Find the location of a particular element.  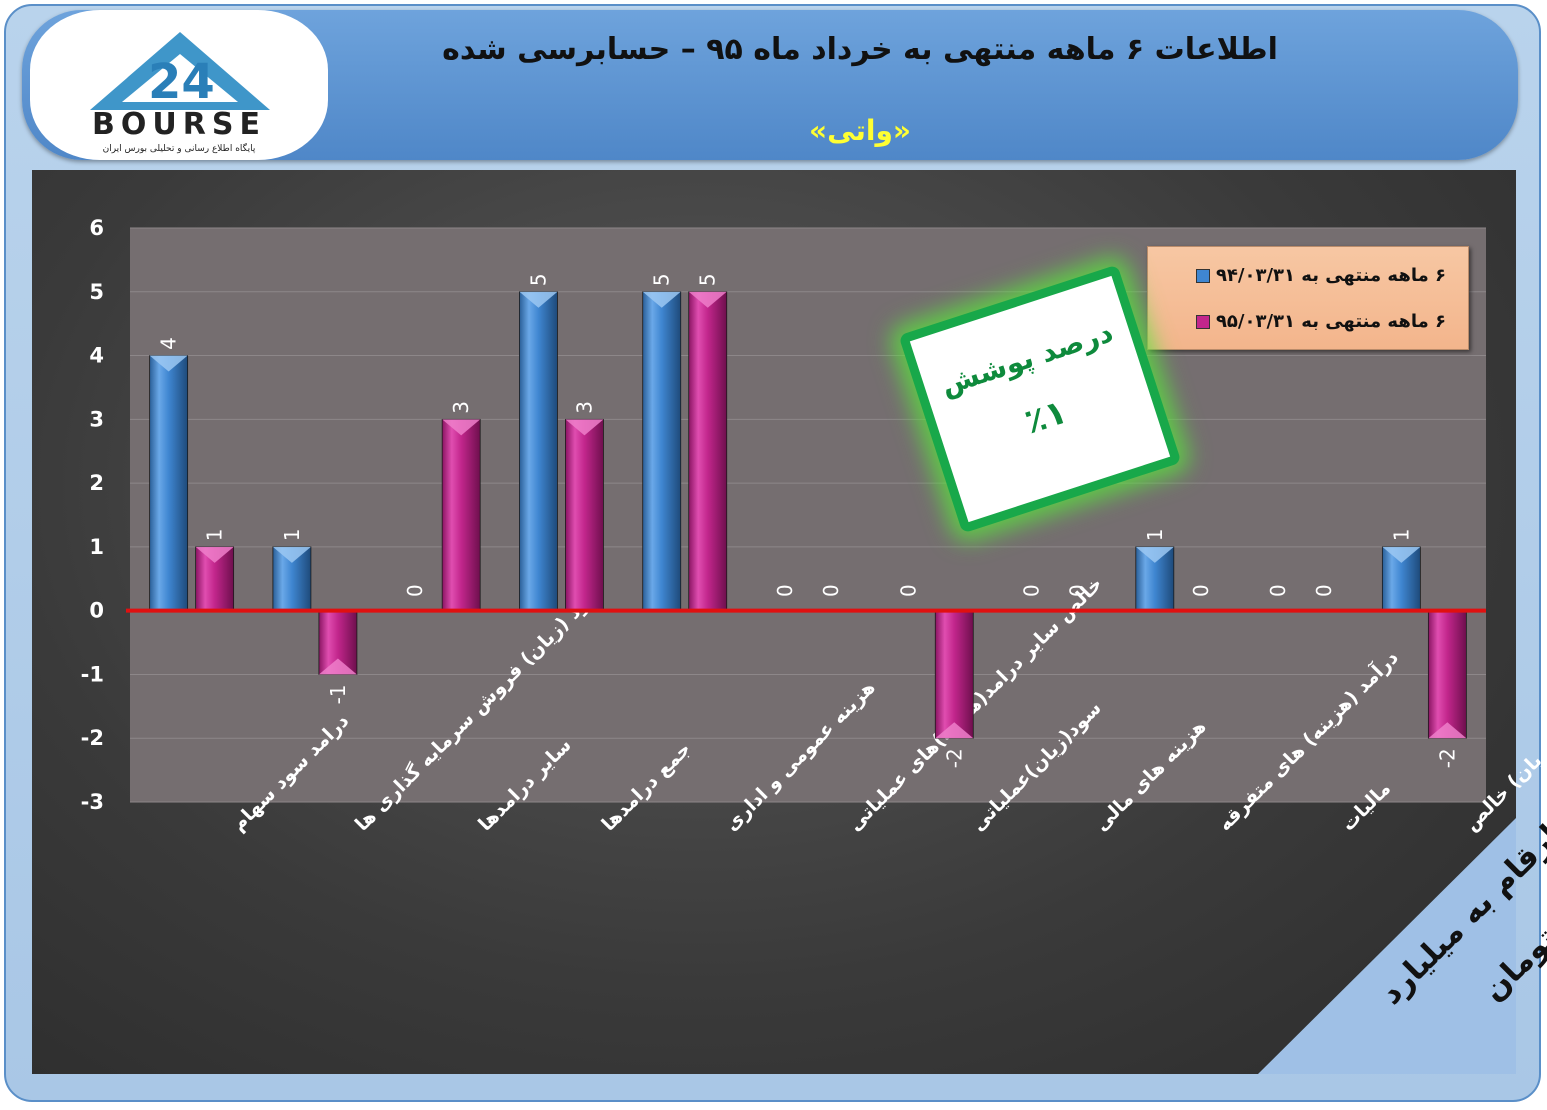

y-tick-label: -3 is located at coordinates (92, 802).